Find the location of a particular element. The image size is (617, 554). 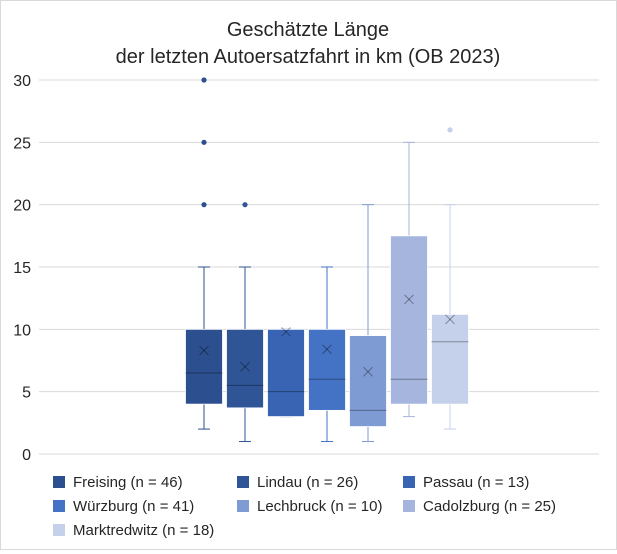

y-tick-label: 10 is located at coordinates (22, 330).